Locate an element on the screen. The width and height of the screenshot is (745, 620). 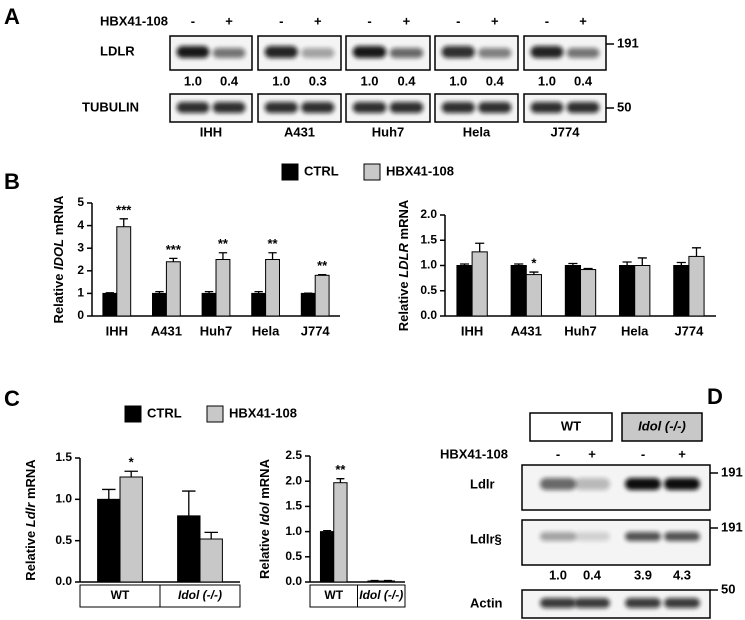
x-tick-label: A431 is located at coordinates (526, 330).